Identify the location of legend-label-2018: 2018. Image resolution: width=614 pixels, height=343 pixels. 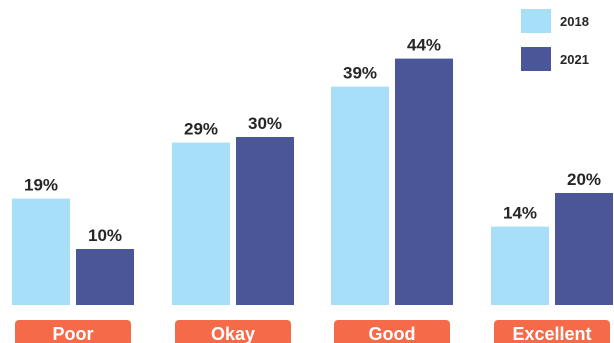
(574, 21).